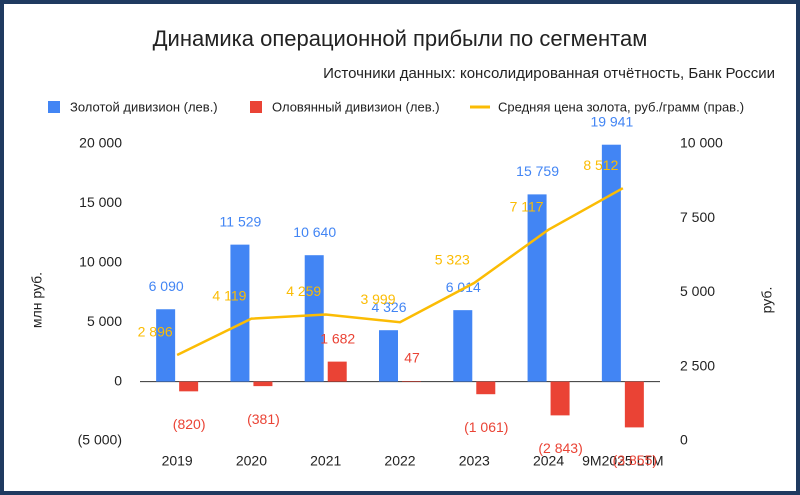 This screenshot has width=800, height=495. What do you see at coordinates (697, 291) in the screenshot?
I see `y2-tick-label: 5 000` at bounding box center [697, 291].